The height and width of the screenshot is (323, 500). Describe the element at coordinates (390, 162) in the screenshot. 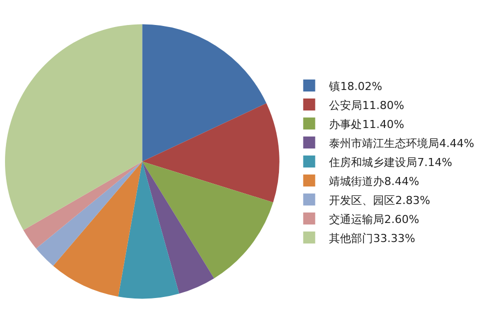

I see `legend-label: 住房和城乡建设局7.14%` at that location.